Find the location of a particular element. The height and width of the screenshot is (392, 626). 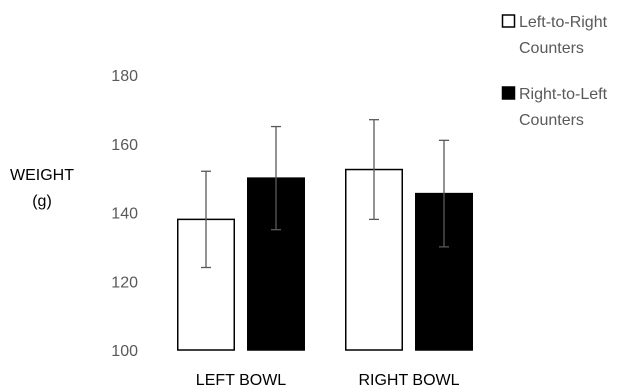

y-tick-label: 100 is located at coordinates (124, 351).